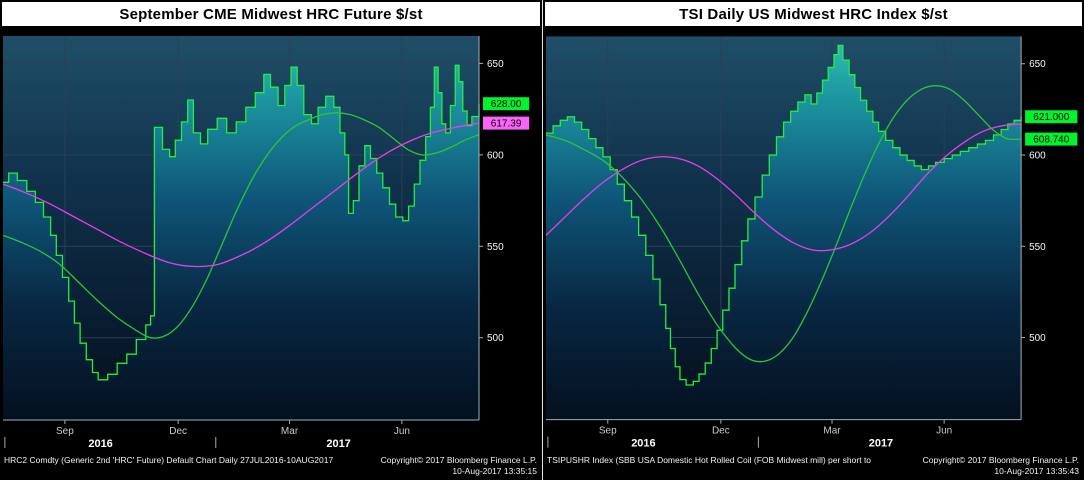 This screenshot has height=480, width=1084. Describe the element at coordinates (458, 460) in the screenshot. I see `cme-copyright-text: Copyright© 2017 Bloomberg Finance L.P.` at that location.